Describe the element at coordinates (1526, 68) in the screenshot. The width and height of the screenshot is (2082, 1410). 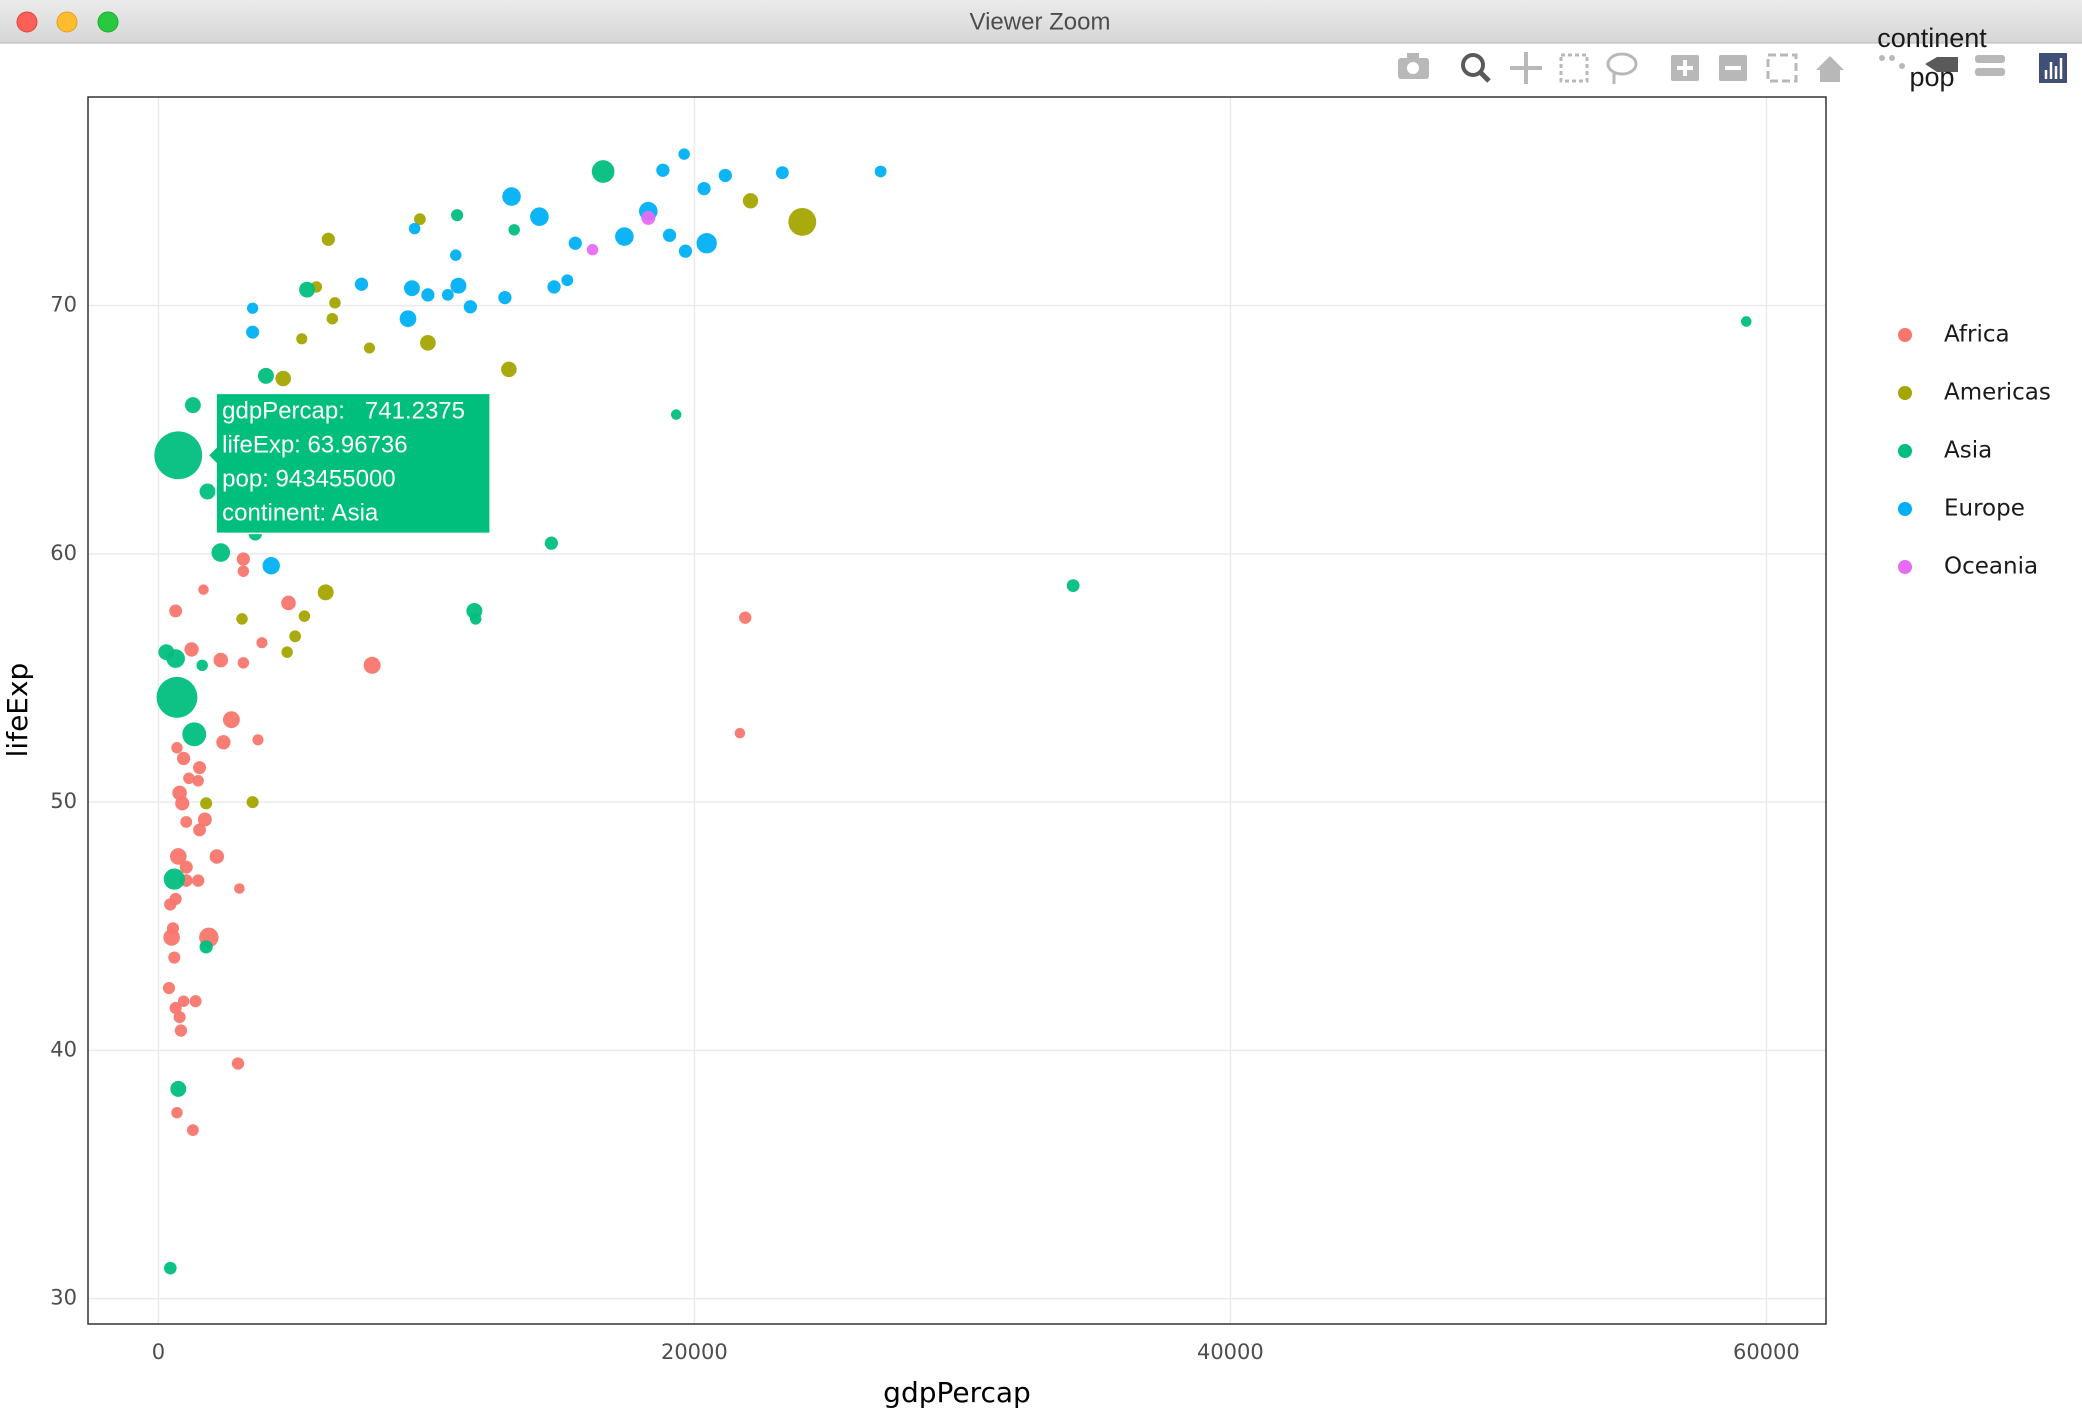
I see `pan-icon` at that location.